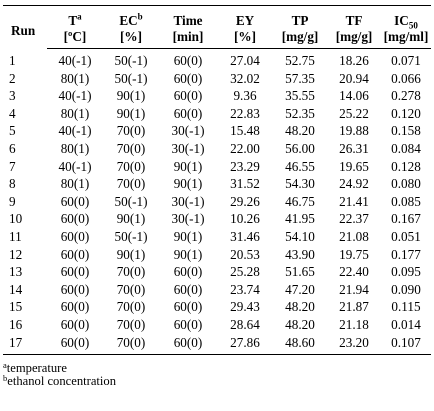 Image resolution: width=434 pixels, height=411 pixels. Describe the element at coordinates (354, 96) in the screenshot. I see `cell-total-flavonoids: 14.06` at that location.